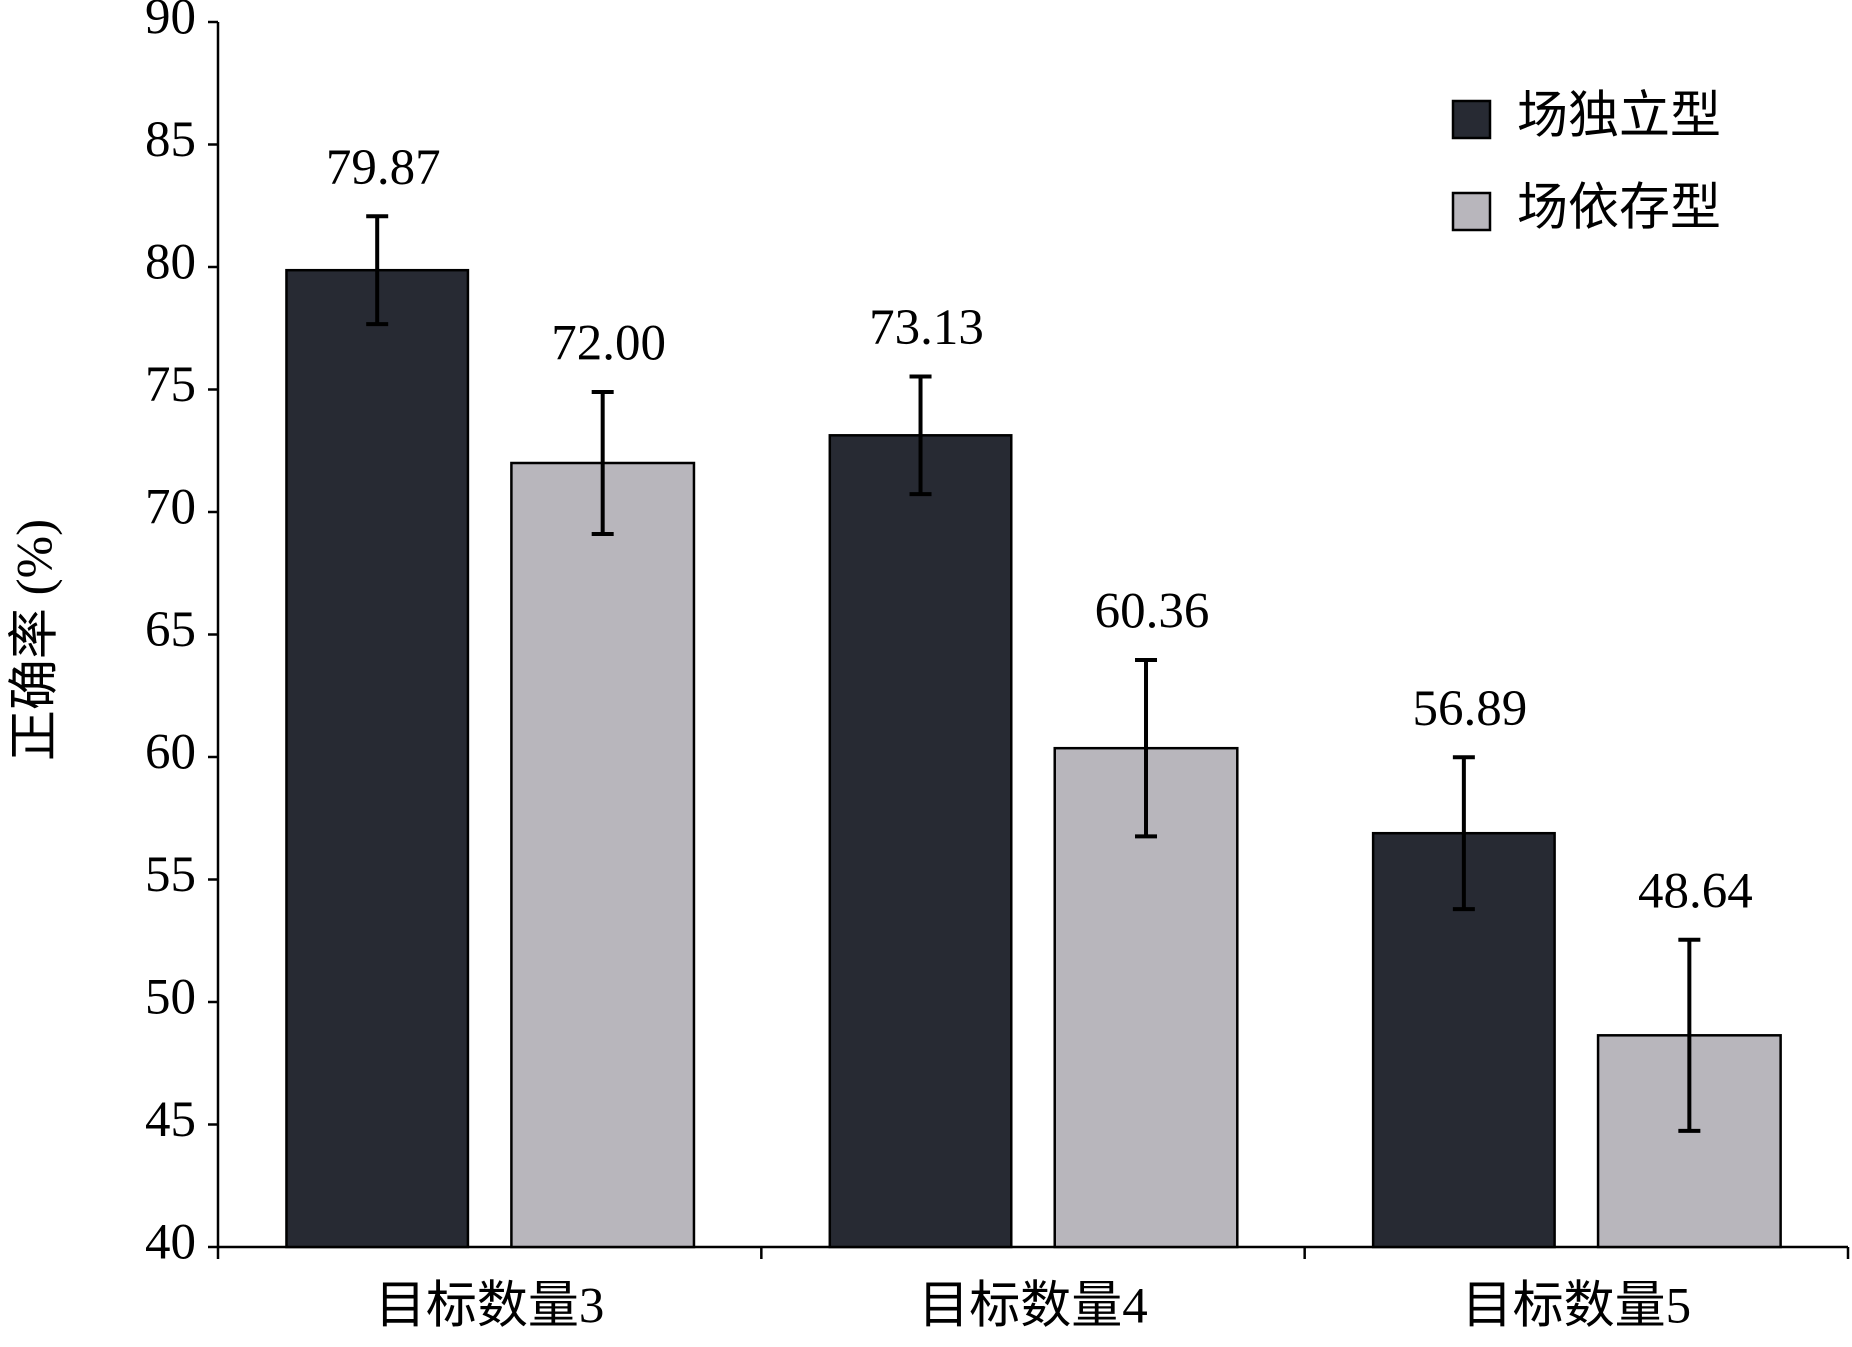 Image resolution: width=1852 pixels, height=1347 pixels. Describe the element at coordinates (608, 344) in the screenshot. I see `value-label: 72.00` at that location.